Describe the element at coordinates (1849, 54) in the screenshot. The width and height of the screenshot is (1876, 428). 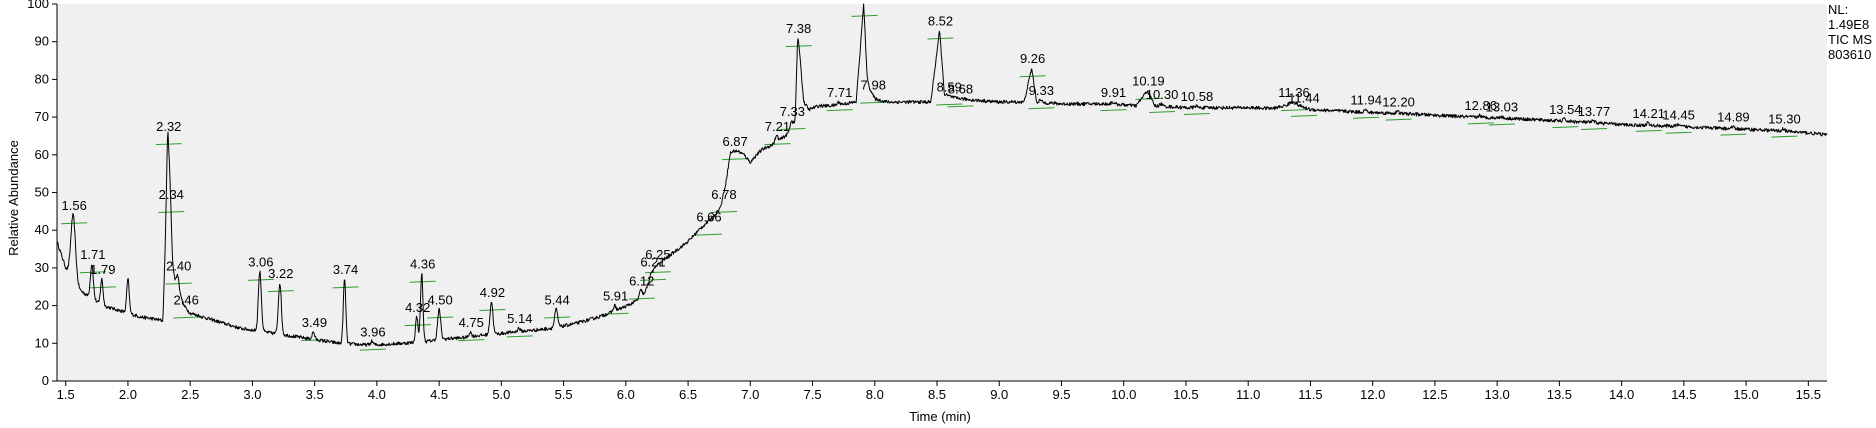
I see `info-file-id: 803610` at that location.